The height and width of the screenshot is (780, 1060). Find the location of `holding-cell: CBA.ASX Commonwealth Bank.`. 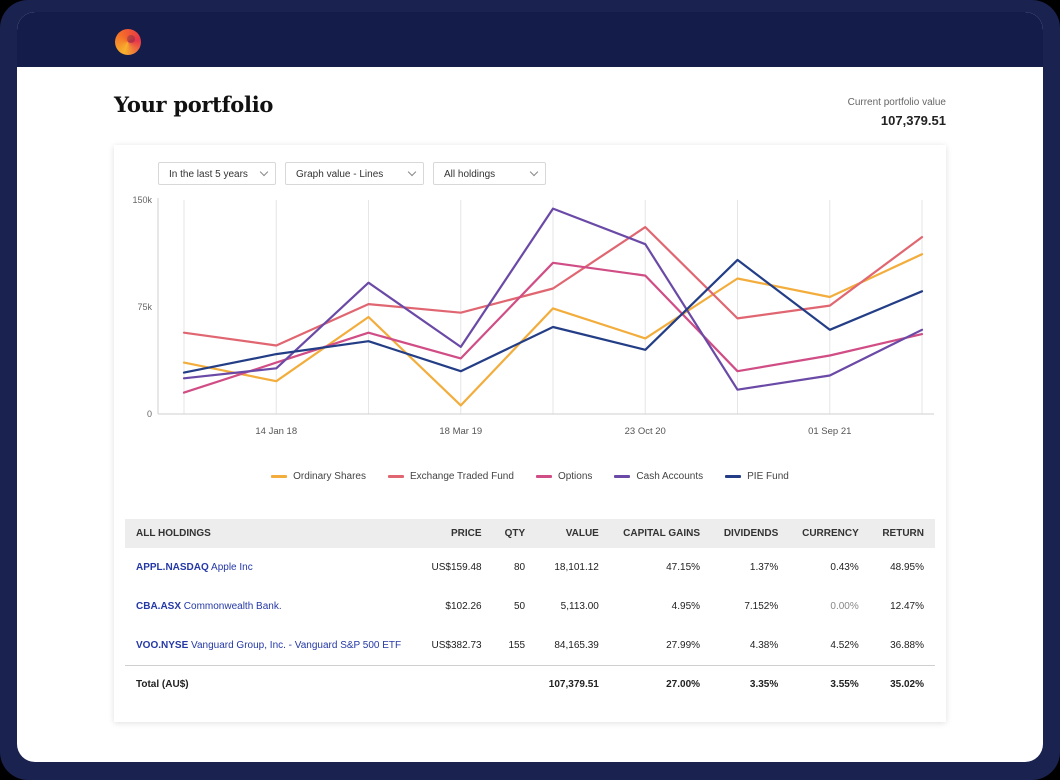

holding-cell: CBA.ASX Commonwealth Bank. is located at coordinates (272, 606).